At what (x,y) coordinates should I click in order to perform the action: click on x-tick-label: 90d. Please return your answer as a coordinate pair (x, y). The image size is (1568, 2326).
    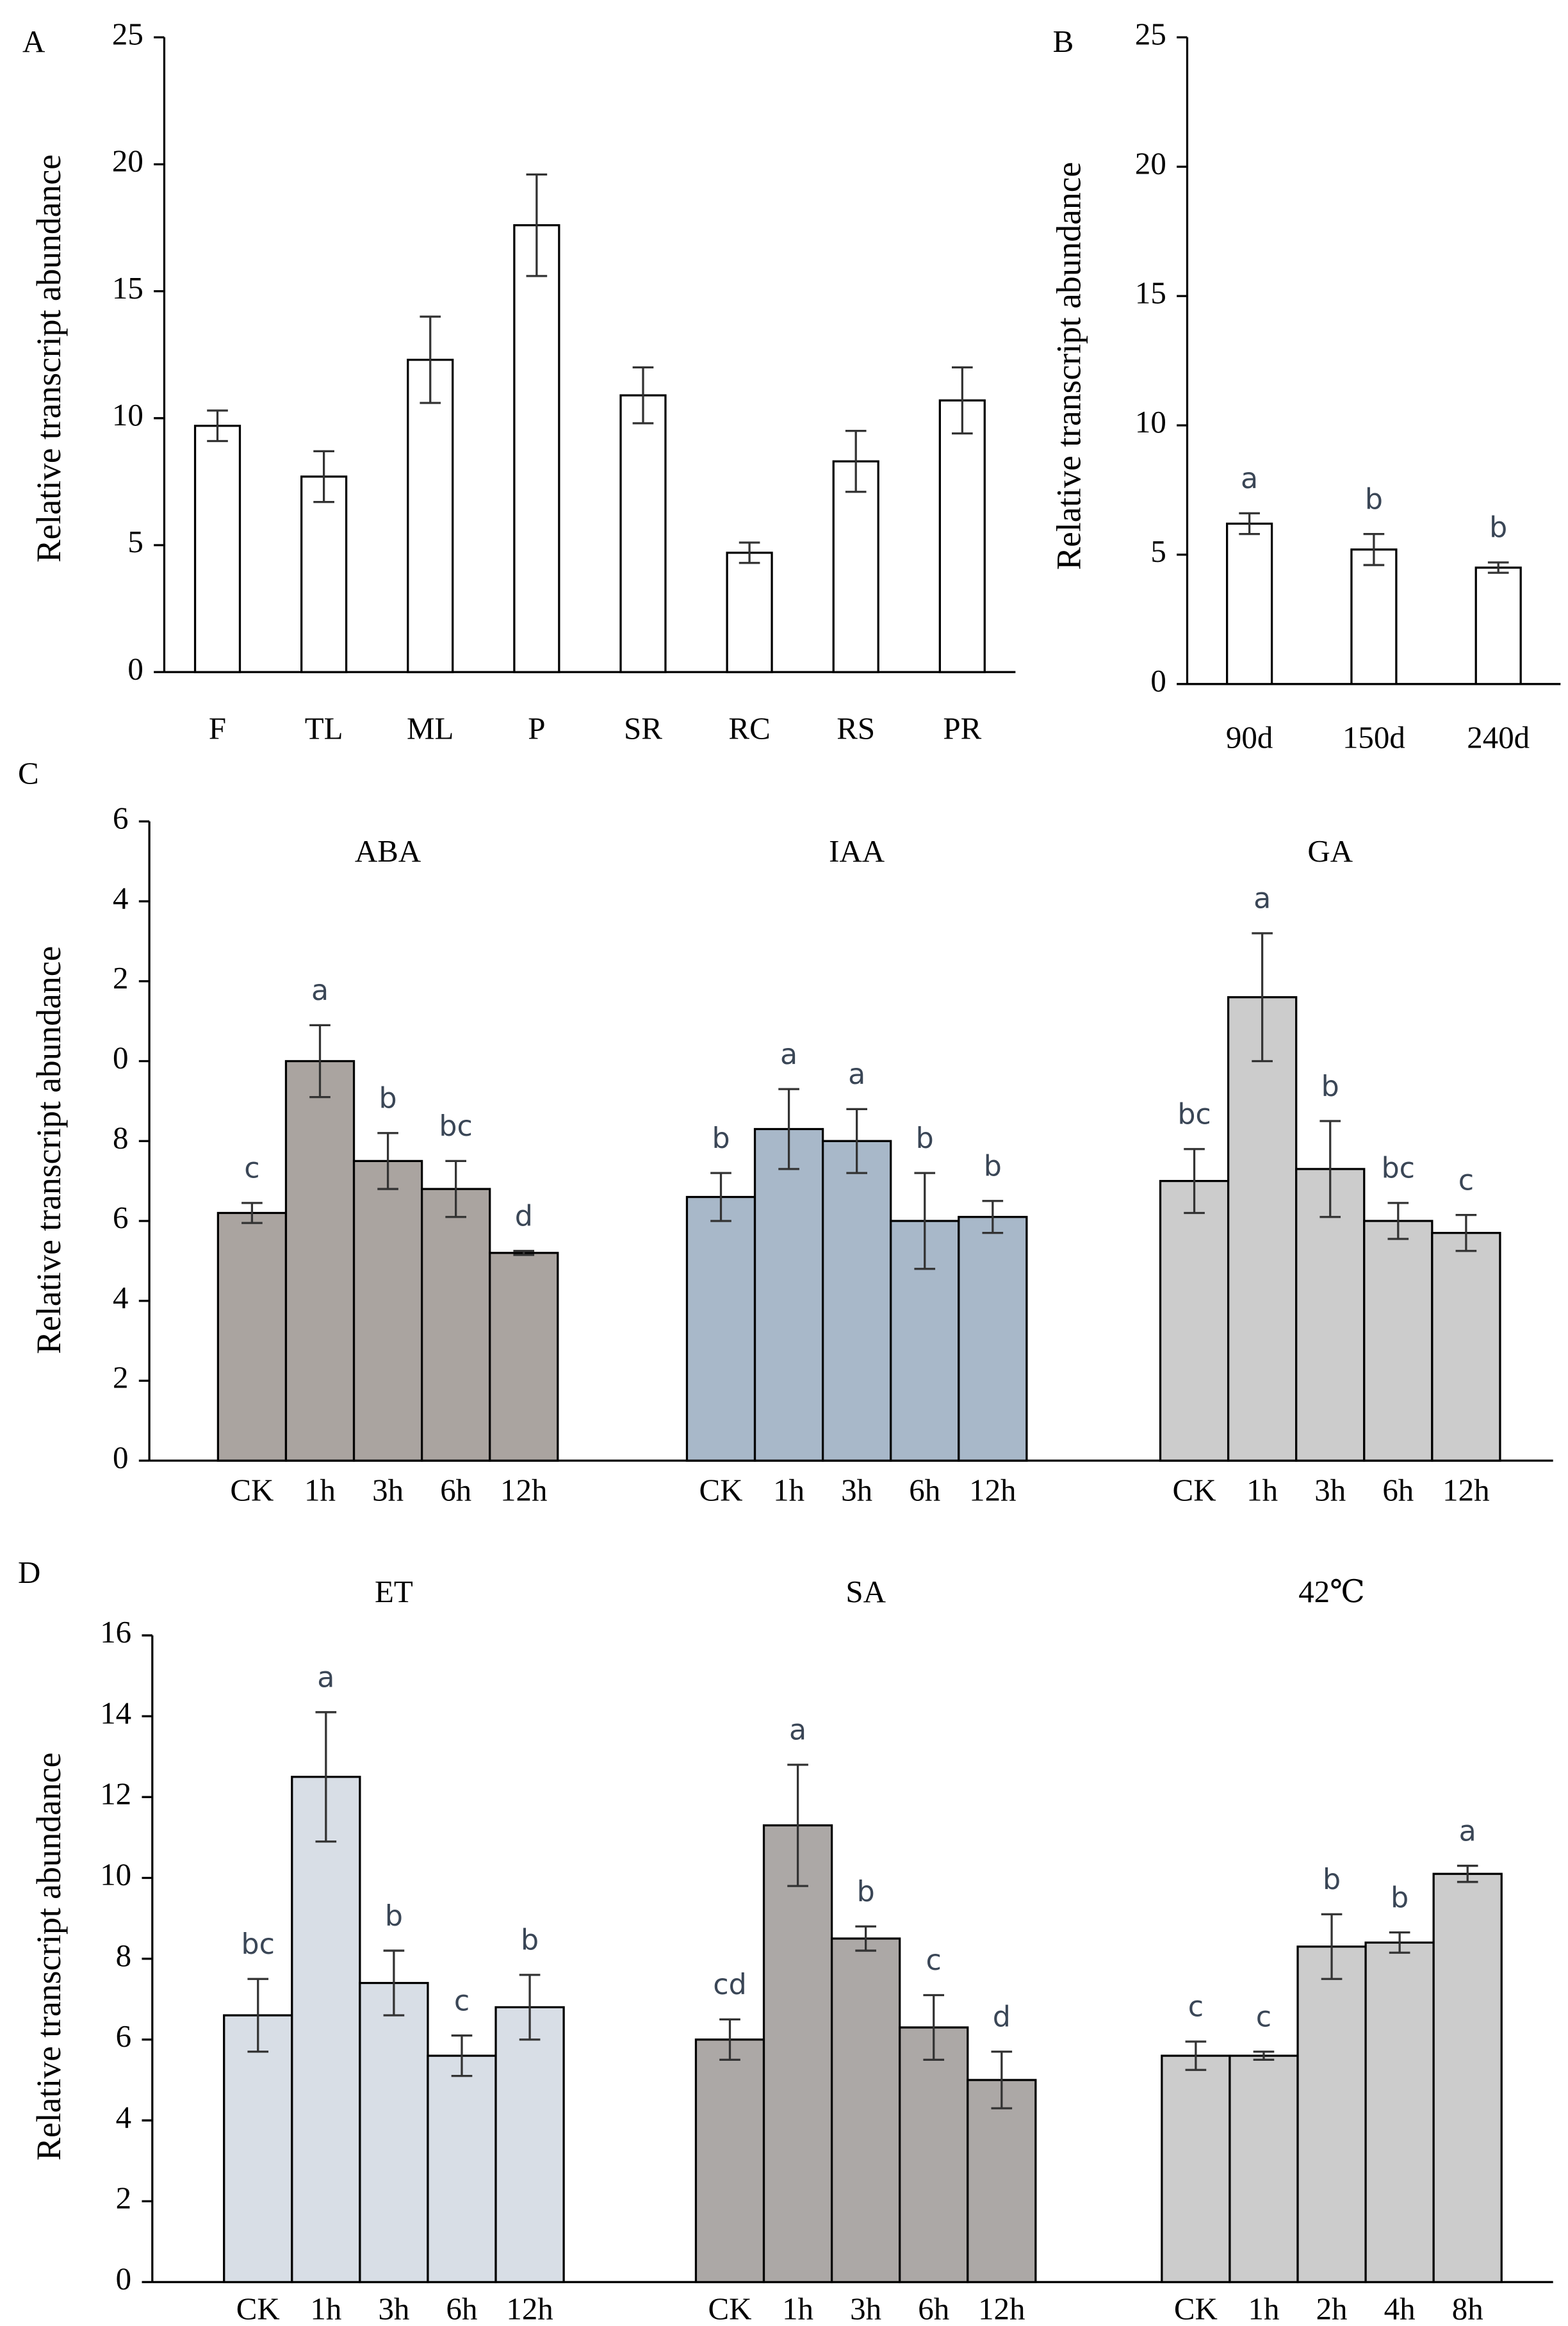
    Looking at the image, I should click on (1249, 737).